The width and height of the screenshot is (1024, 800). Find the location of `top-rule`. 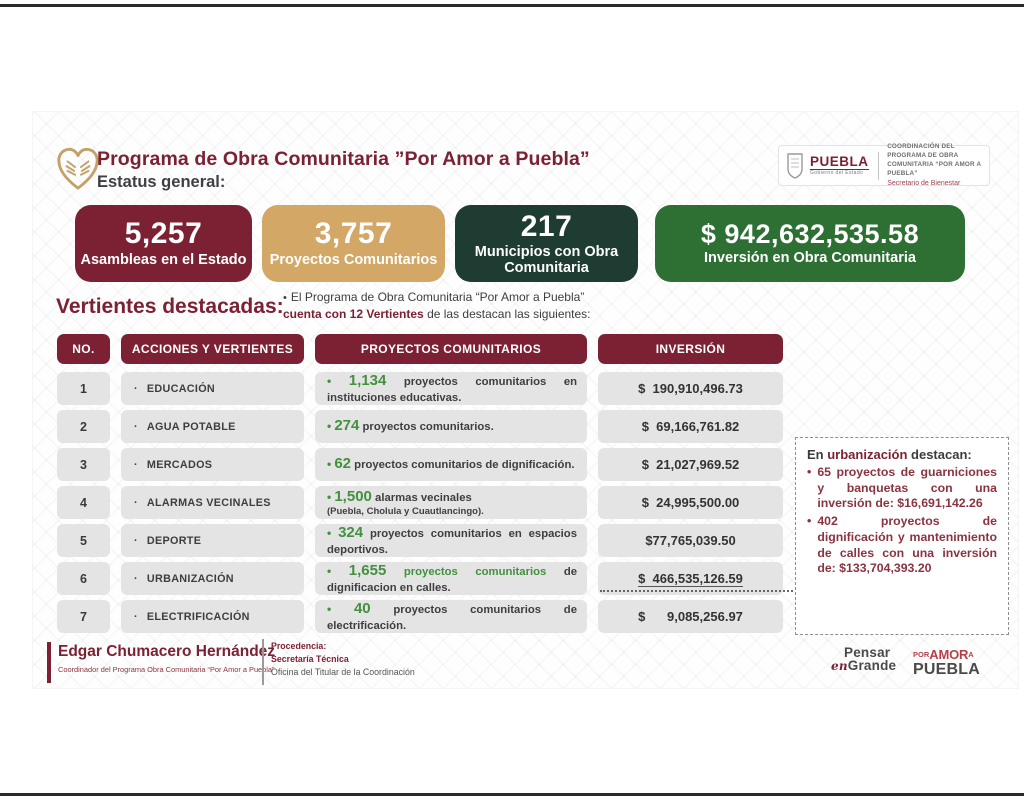

top-rule is located at coordinates (512, 5).